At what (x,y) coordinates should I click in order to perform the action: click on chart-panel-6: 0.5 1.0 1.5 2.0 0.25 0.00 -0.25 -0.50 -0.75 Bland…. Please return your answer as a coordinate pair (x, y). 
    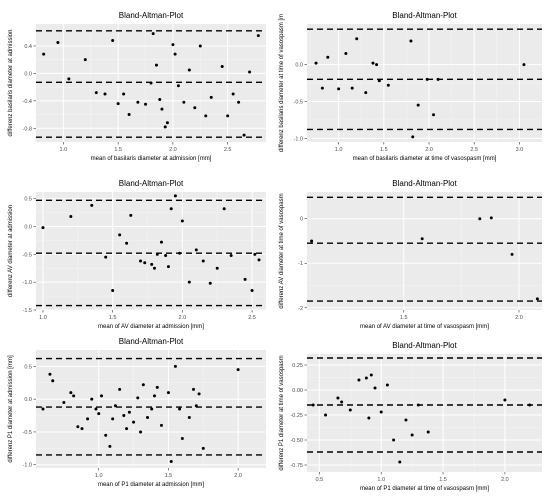
    Looking at the image, I should click on (410, 416).